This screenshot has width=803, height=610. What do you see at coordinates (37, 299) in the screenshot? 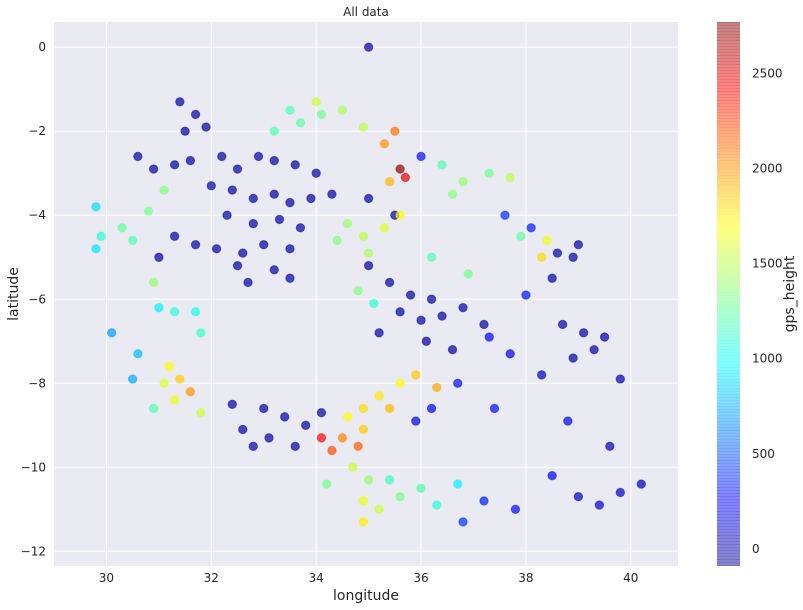
I see `y-tick-label: −6` at bounding box center [37, 299].